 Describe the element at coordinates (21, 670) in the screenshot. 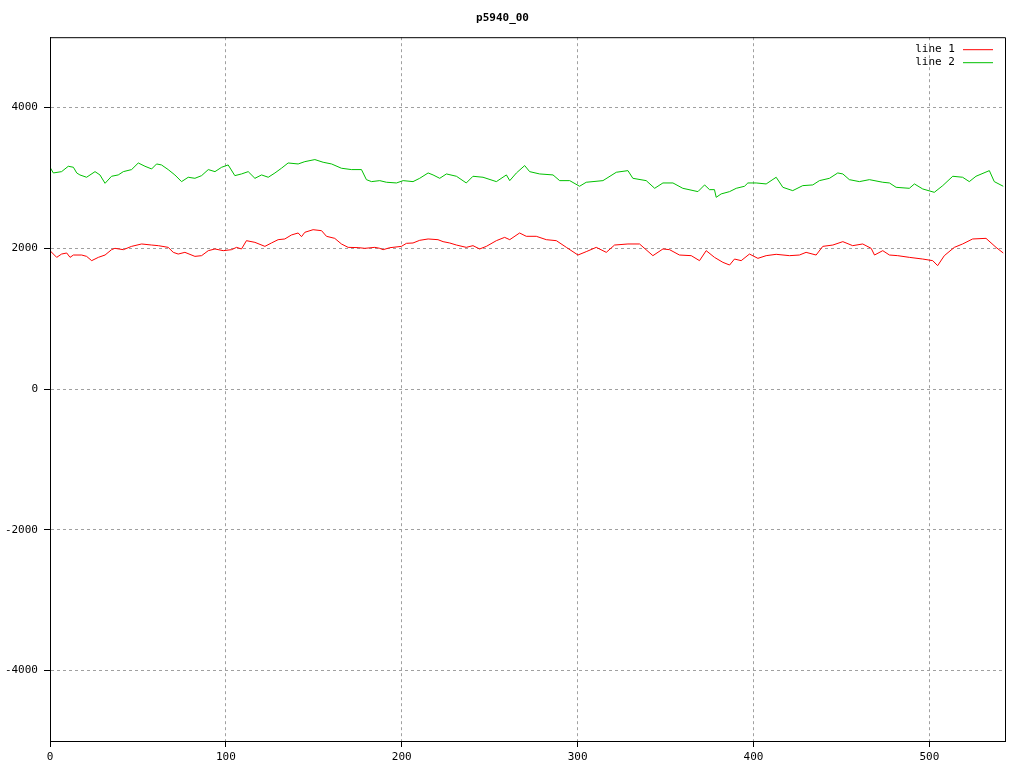

I see `y-tick-label: -4000` at that location.